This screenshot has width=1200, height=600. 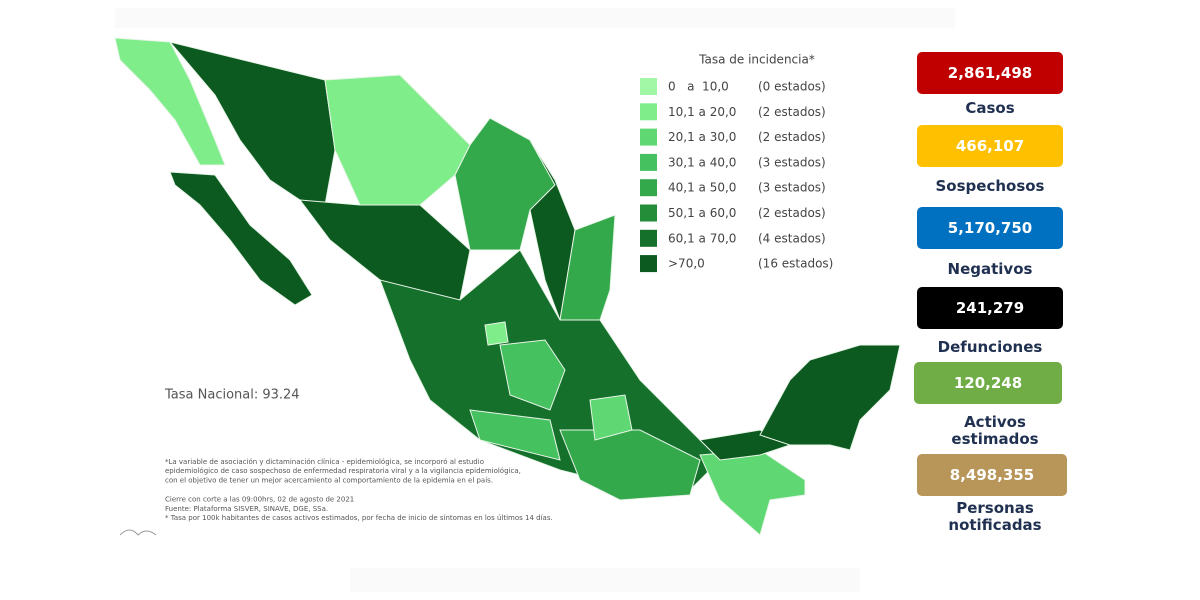 I want to click on logo, so click(x=138, y=532).